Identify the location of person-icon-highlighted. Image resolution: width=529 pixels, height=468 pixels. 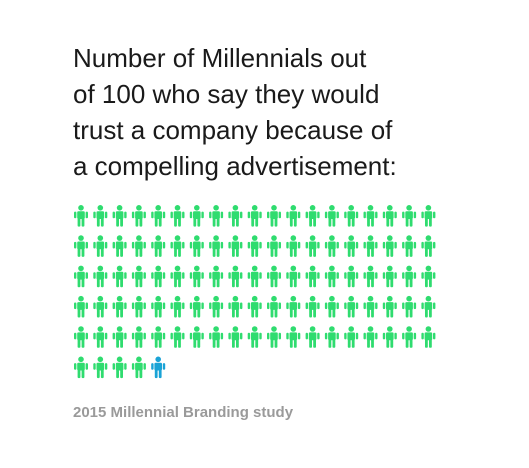
(158, 367).